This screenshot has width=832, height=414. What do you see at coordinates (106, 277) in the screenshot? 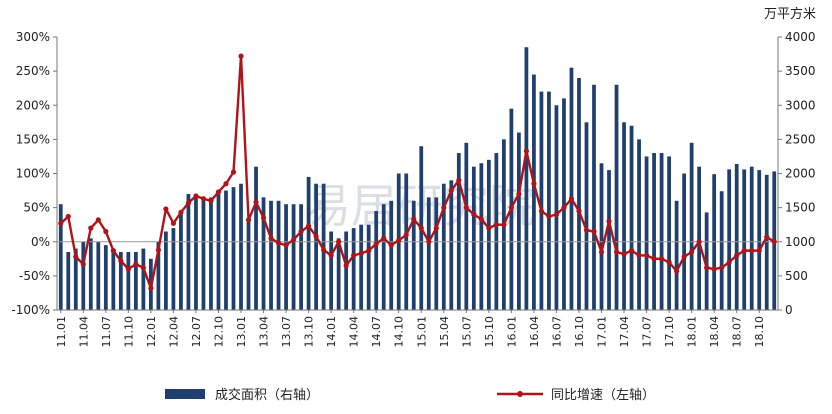
I see `bar-11.07` at bounding box center [106, 277].